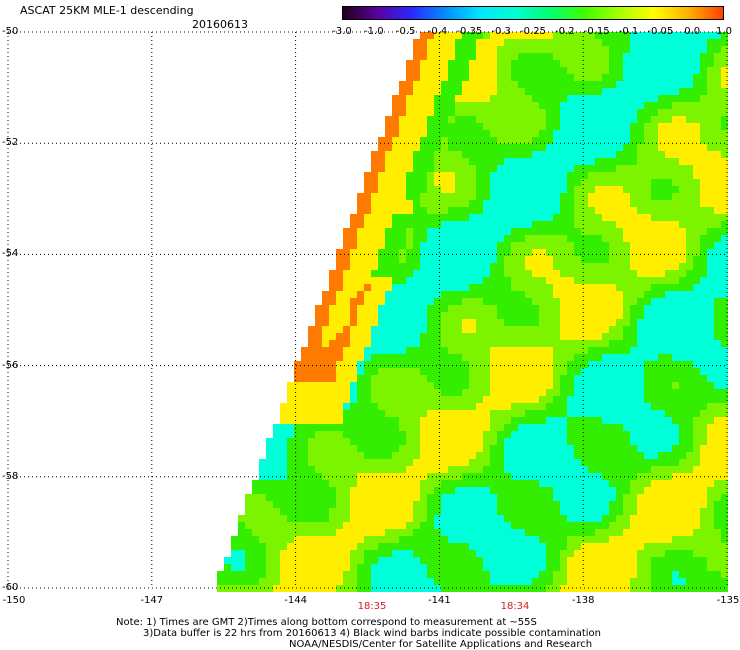 Image resolution: width=740 pixels, height=650 pixels. Describe the element at coordinates (437, 31) in the screenshot. I see `colorbar-tick-label: -0.4` at that location.